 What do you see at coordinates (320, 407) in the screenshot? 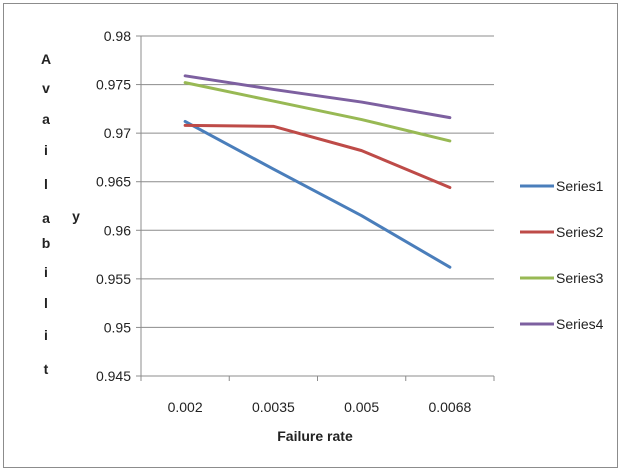
I see `x-tick-labels: 0.002 0.0035 0.005 0.0068` at bounding box center [320, 407].